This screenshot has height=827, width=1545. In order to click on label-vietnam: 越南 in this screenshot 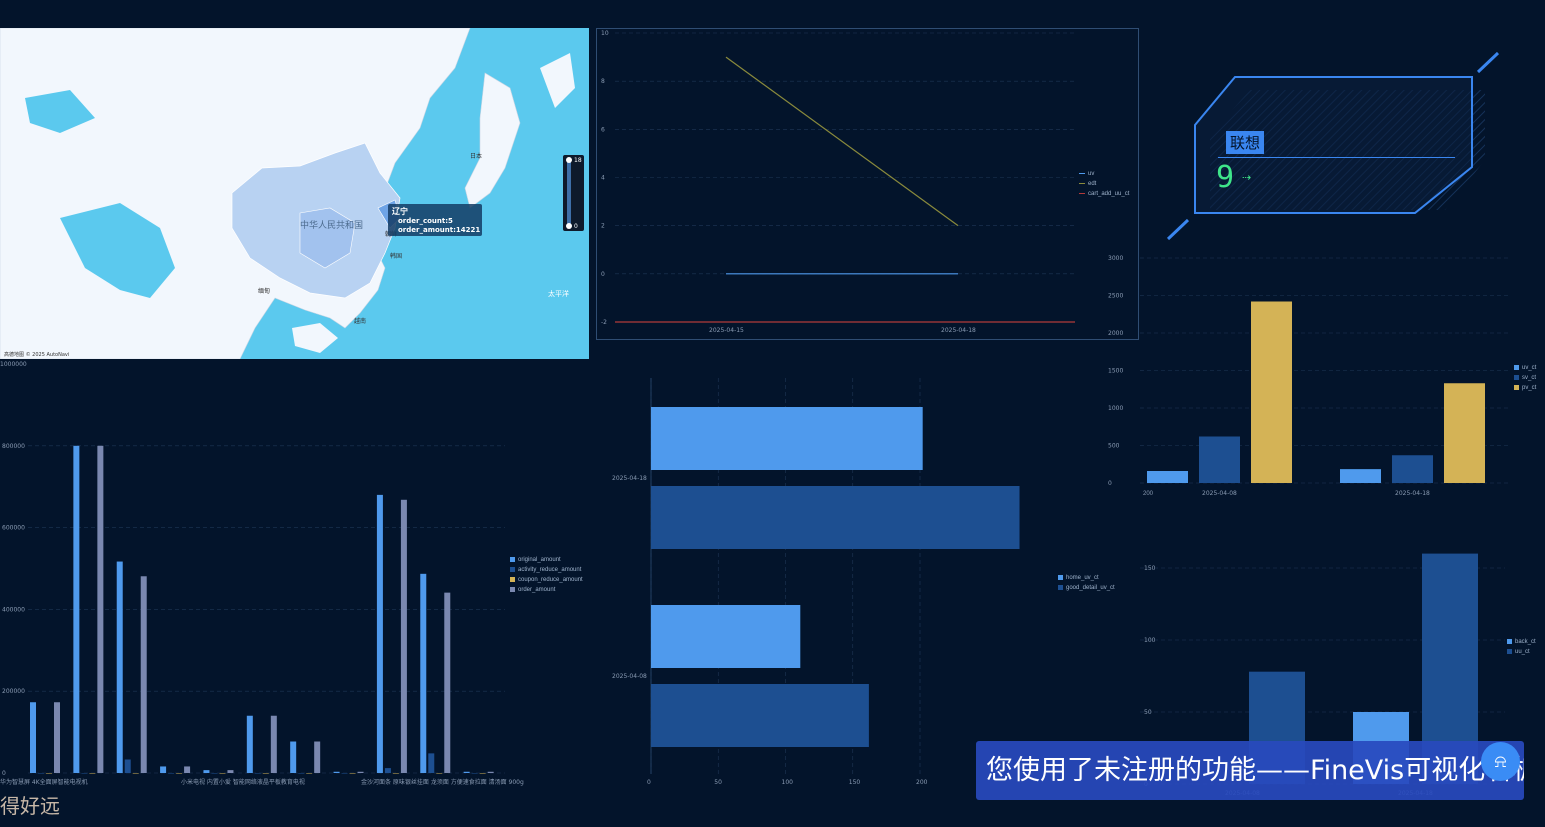, I will do `click(360, 321)`.